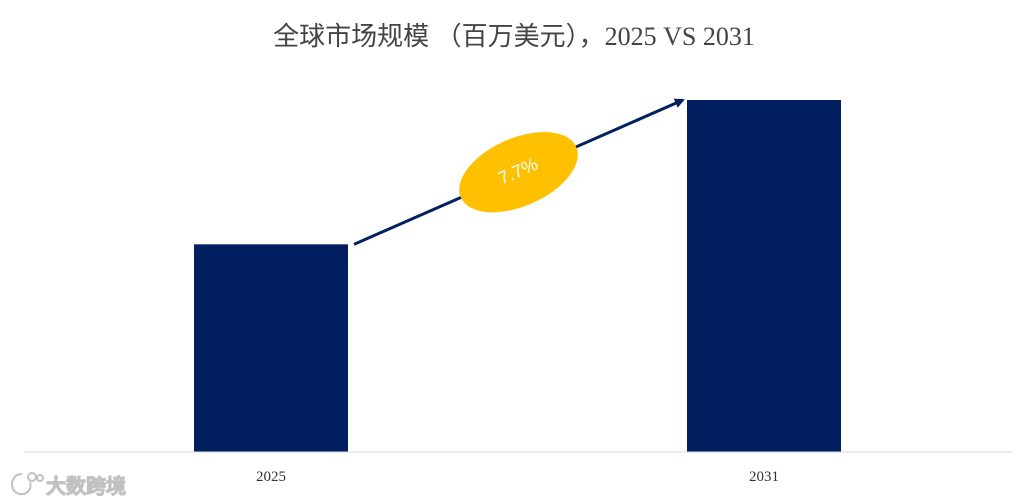 Image resolution: width=1028 pixels, height=502 pixels. Describe the element at coordinates (86, 486) in the screenshot. I see `watermark-text: 大数跨境` at that location.